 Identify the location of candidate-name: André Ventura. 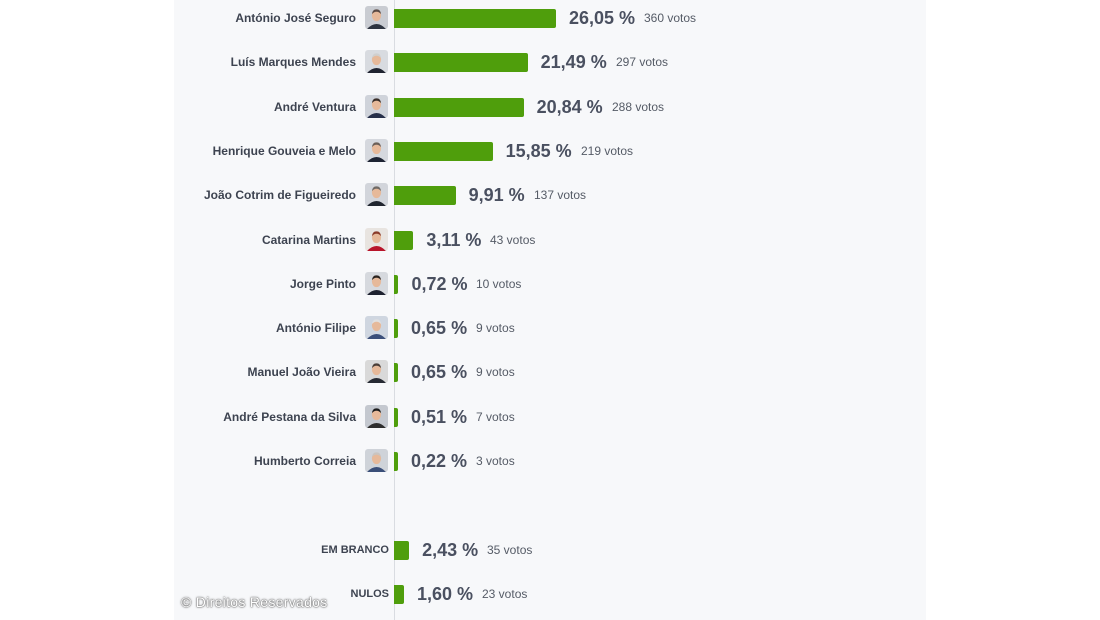
(314, 106).